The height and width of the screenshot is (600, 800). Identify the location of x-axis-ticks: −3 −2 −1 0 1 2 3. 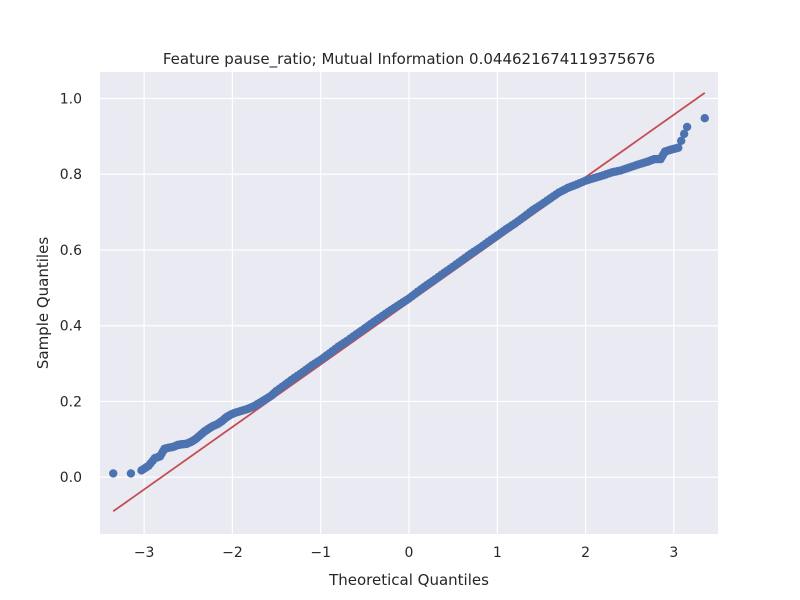
(406, 553).